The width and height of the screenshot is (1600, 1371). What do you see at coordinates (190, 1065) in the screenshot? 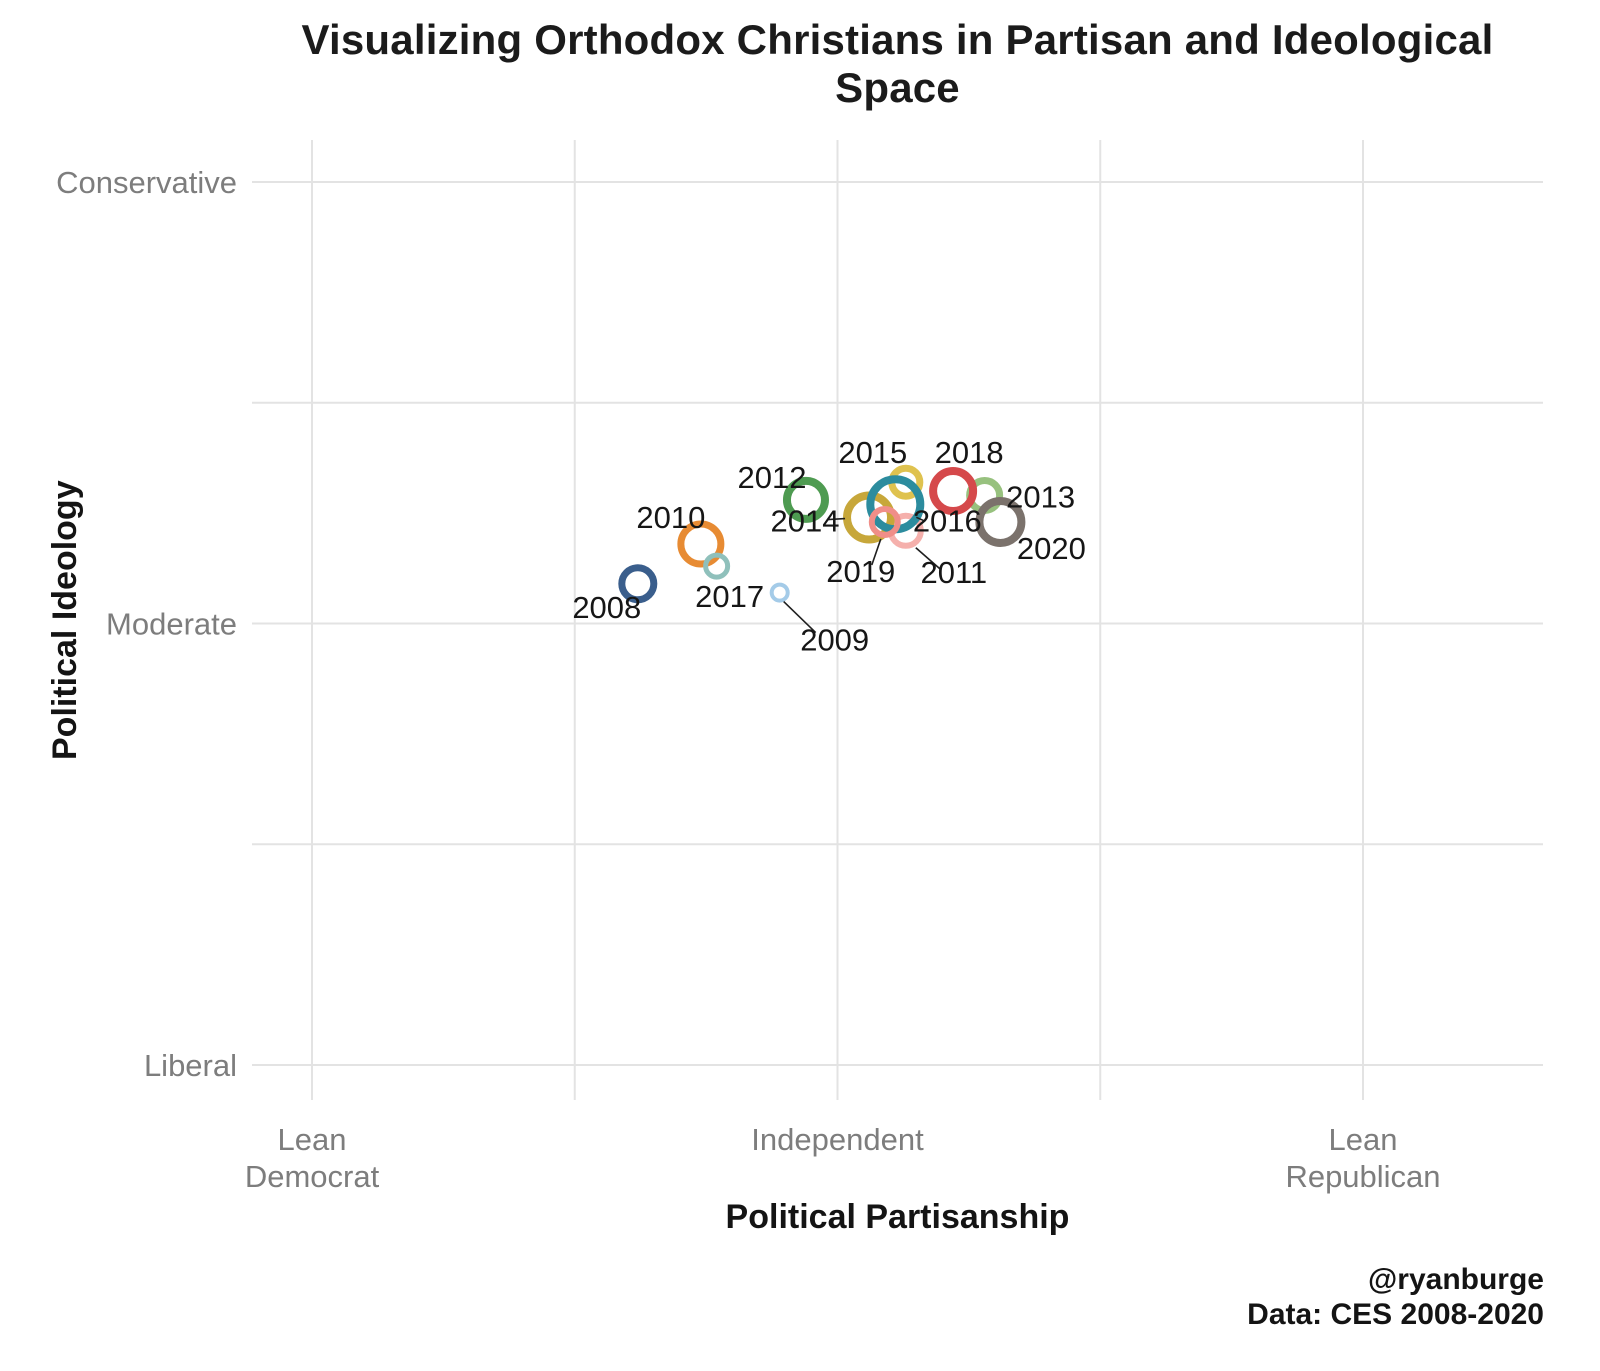
I see `y-tick-label: Liberal` at bounding box center [190, 1065].